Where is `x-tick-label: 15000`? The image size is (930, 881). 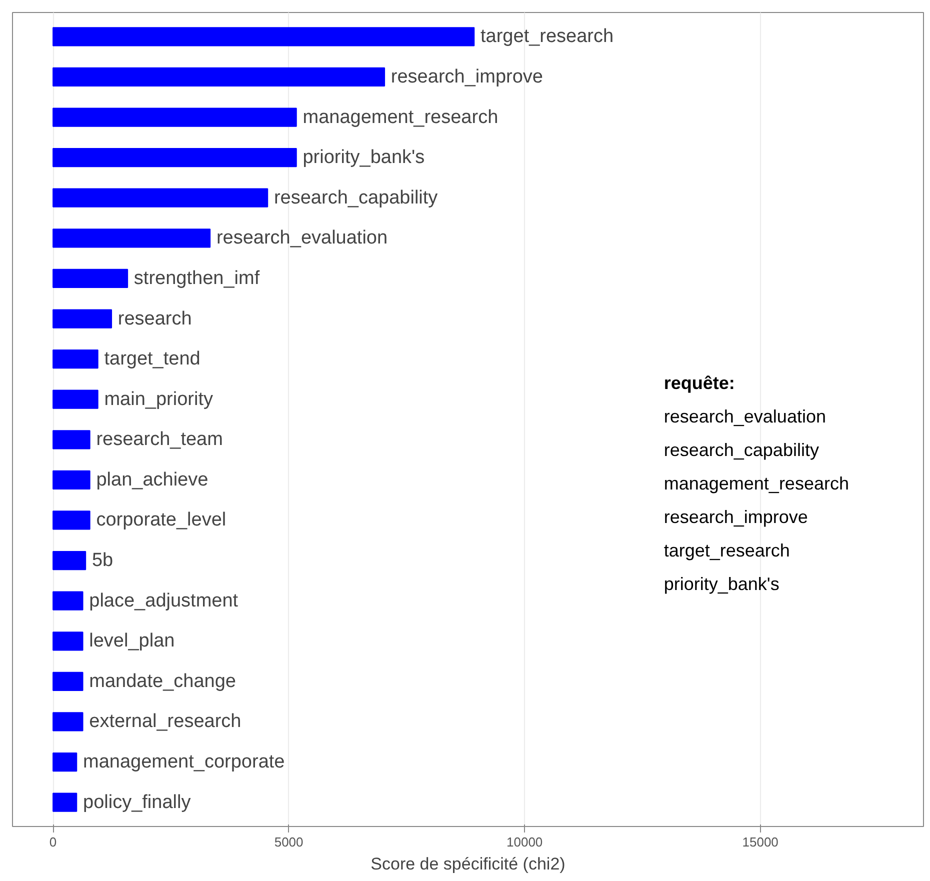
x-tick-label: 15000 is located at coordinates (760, 842).